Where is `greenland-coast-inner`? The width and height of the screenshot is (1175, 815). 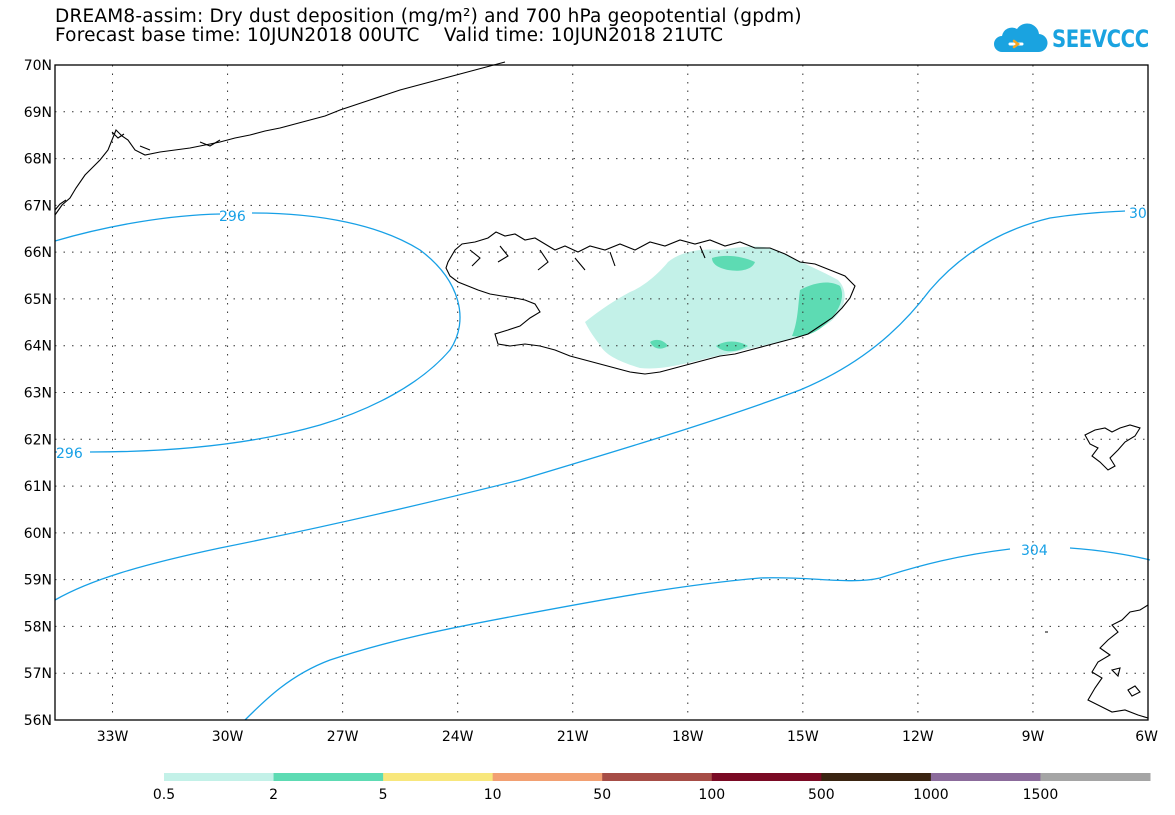 greenland-coast-inner is located at coordinates (137, 171).